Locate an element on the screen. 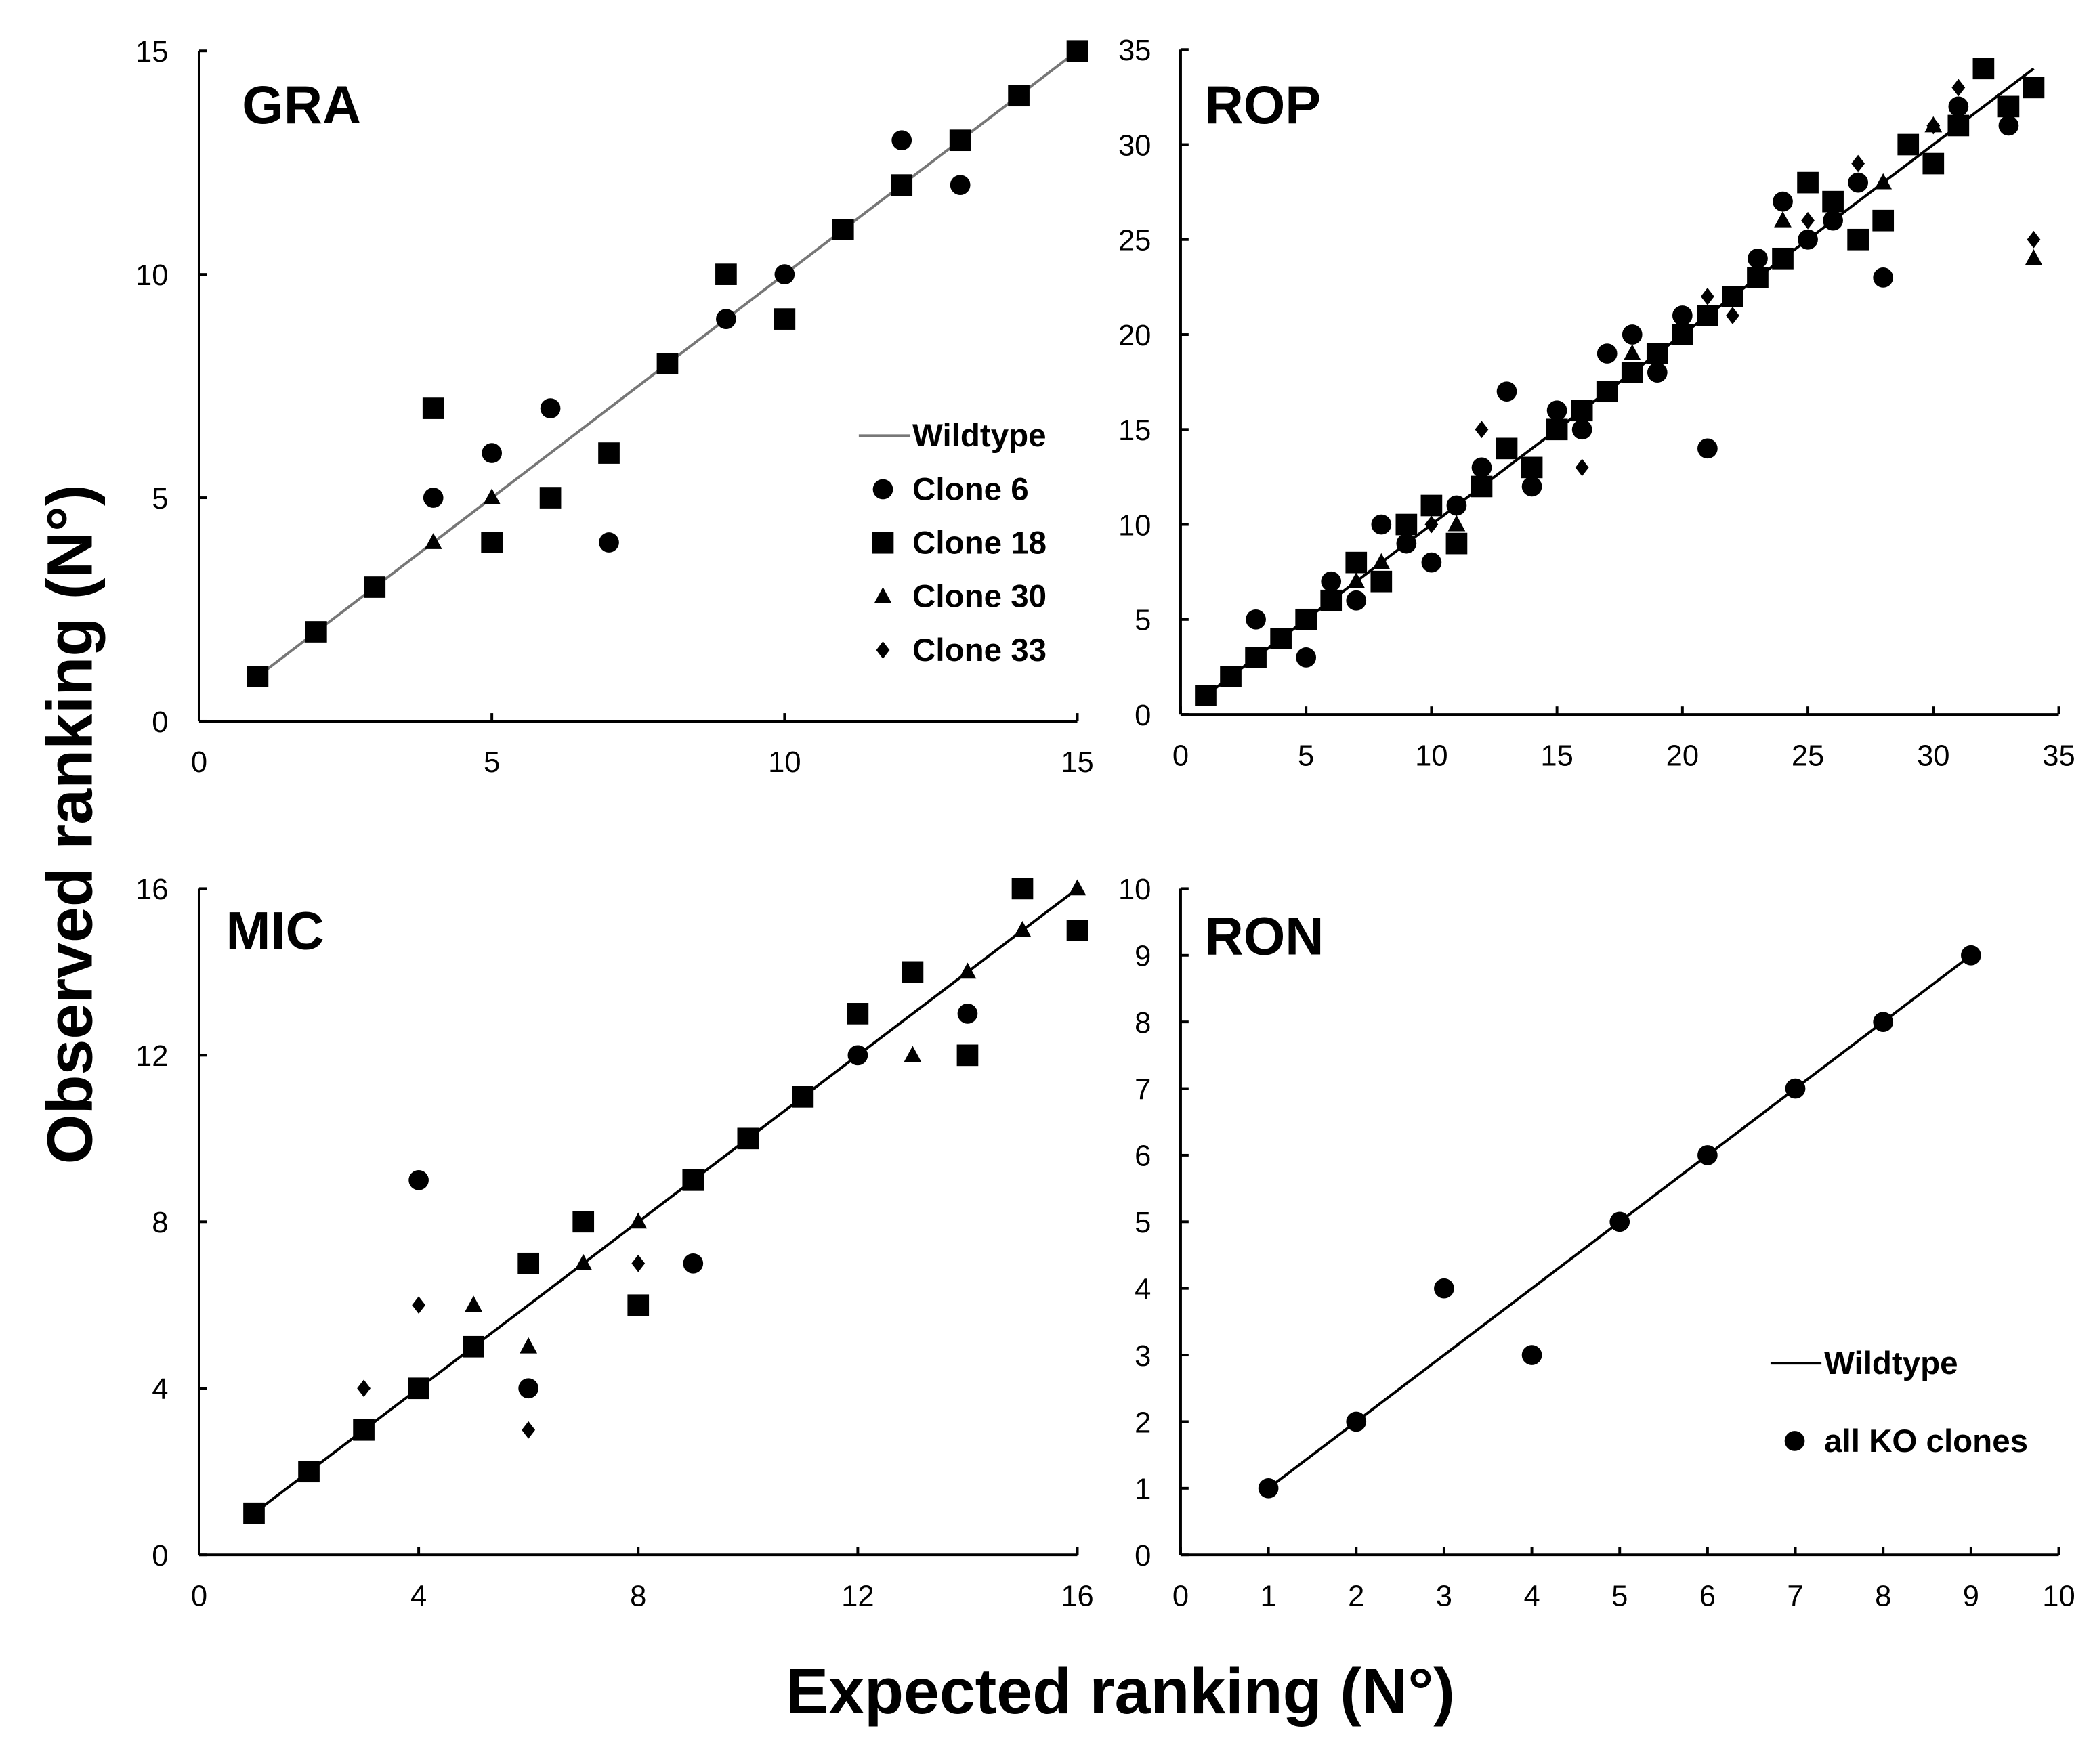  y-tick-label: 4 is located at coordinates (160, 1389).